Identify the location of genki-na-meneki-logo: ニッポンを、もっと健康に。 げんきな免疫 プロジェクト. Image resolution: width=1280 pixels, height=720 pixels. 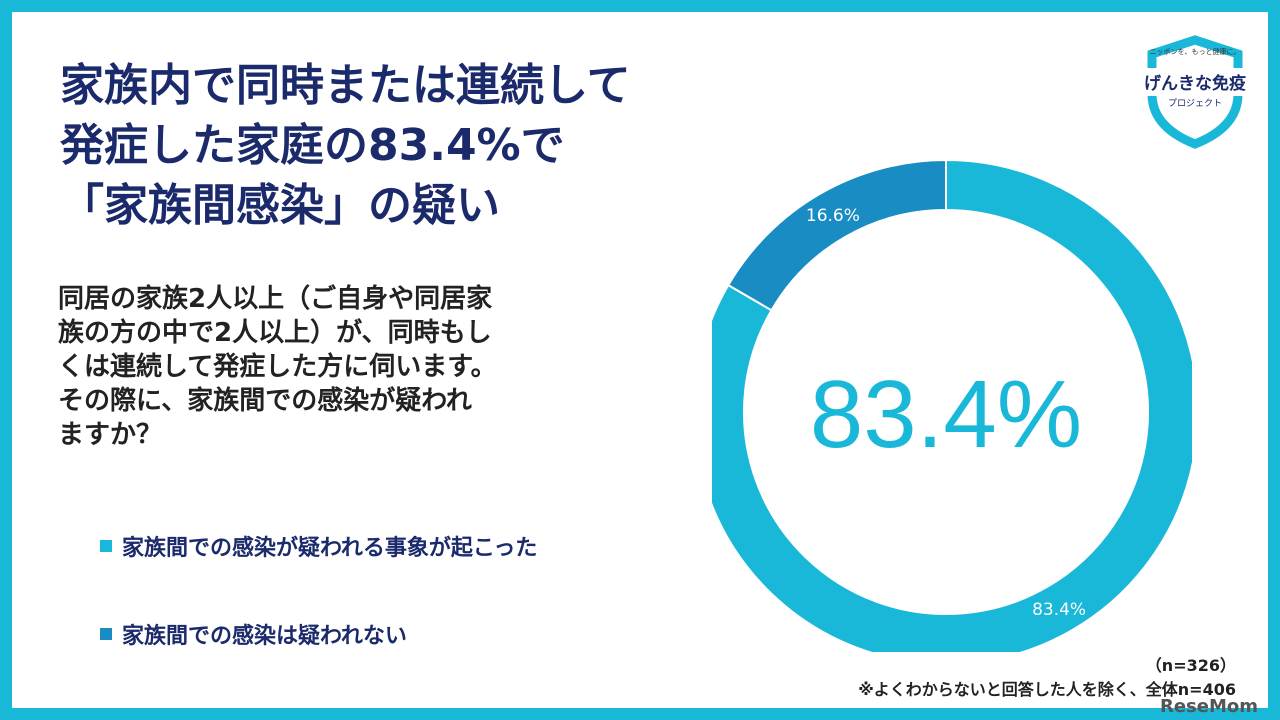
(1195, 92).